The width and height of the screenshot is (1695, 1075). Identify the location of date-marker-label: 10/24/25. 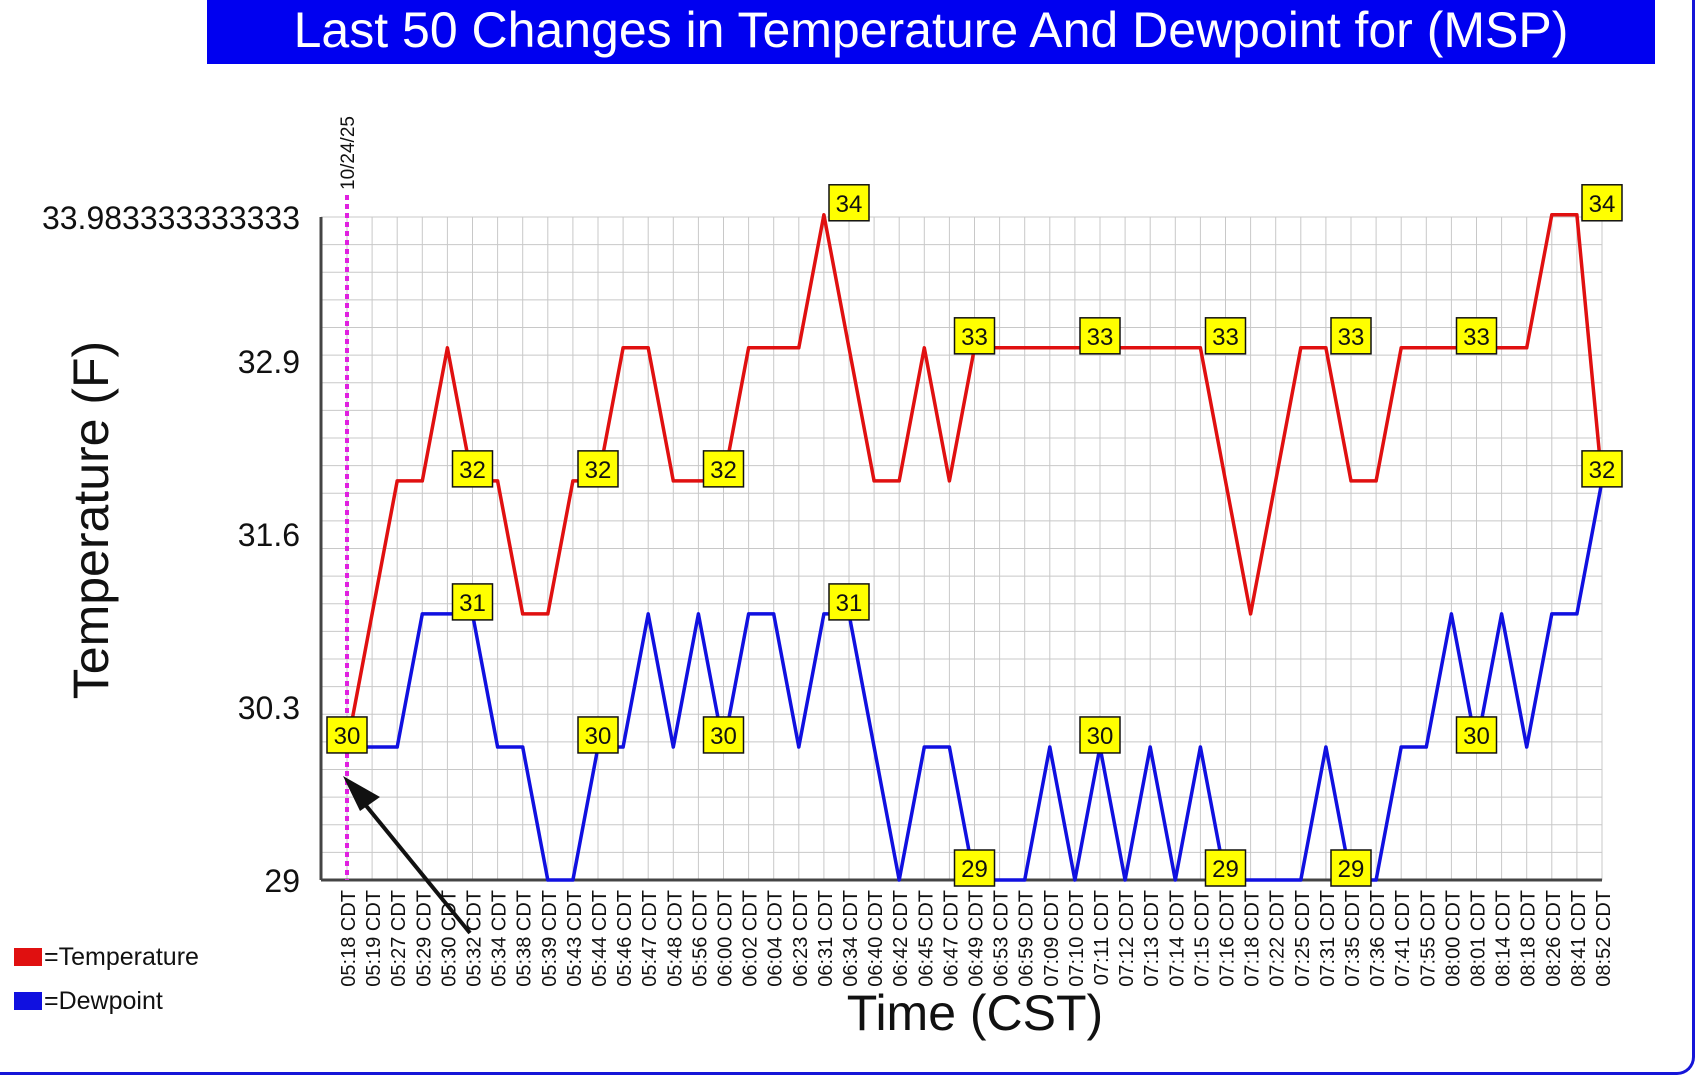
(348, 153).